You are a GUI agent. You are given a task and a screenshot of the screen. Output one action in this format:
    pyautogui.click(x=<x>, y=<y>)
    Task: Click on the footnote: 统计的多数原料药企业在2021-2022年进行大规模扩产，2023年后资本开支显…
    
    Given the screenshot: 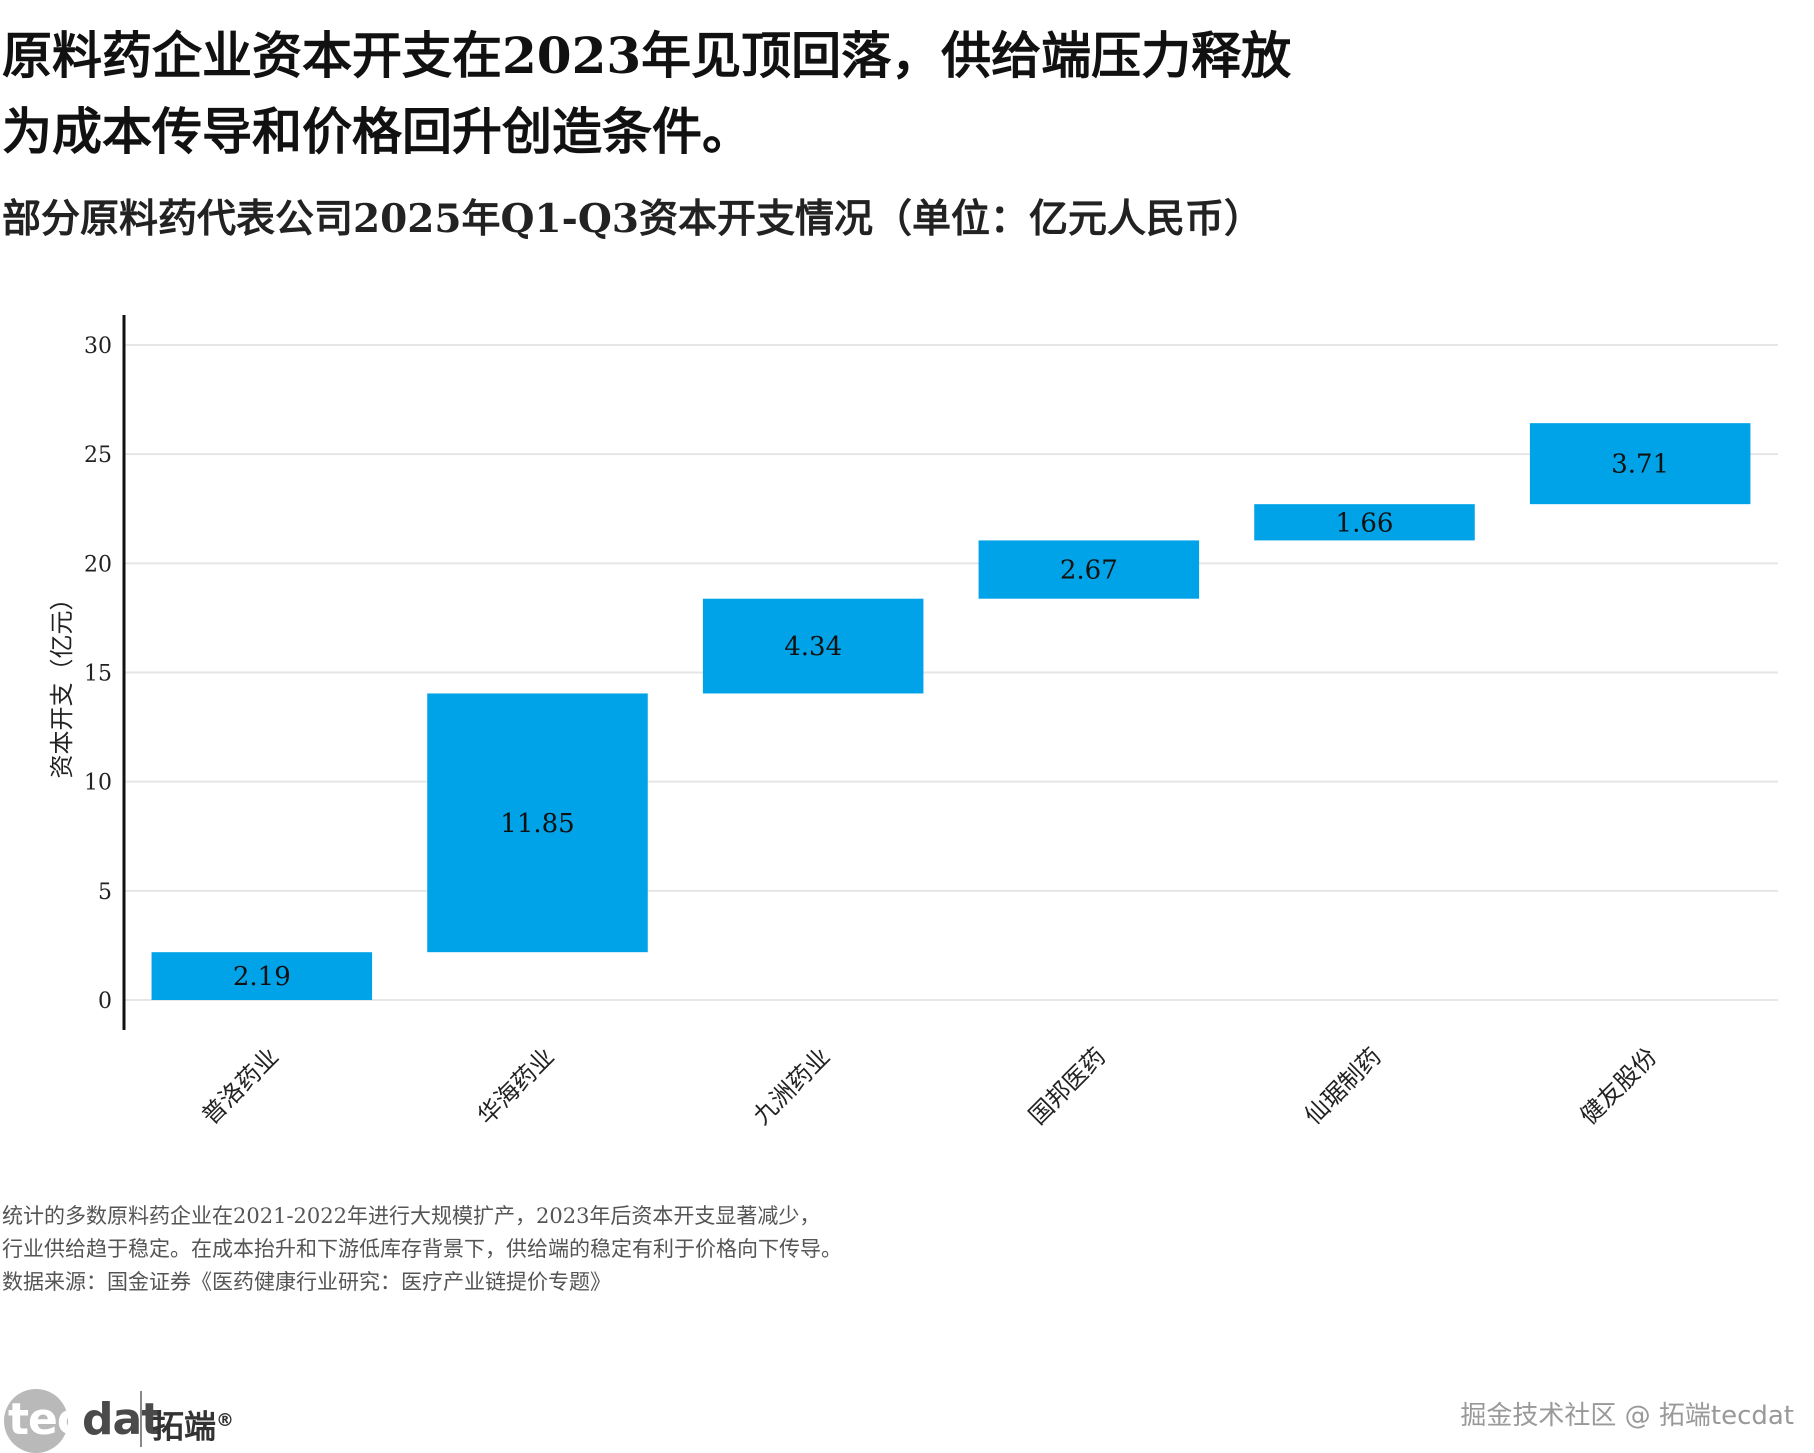 What is the action you would take?
    pyautogui.click(x=702, y=1249)
    